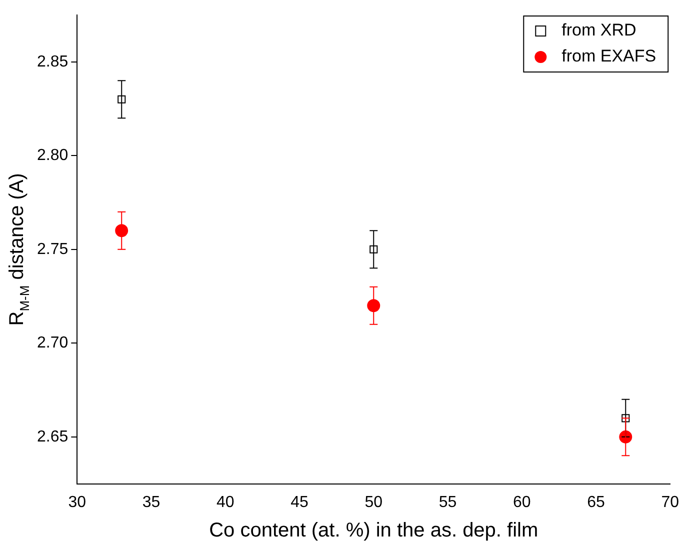 This screenshot has width=682, height=547. Describe the element at coordinates (596, 502) in the screenshot. I see `x-tick-label: 65` at that location.